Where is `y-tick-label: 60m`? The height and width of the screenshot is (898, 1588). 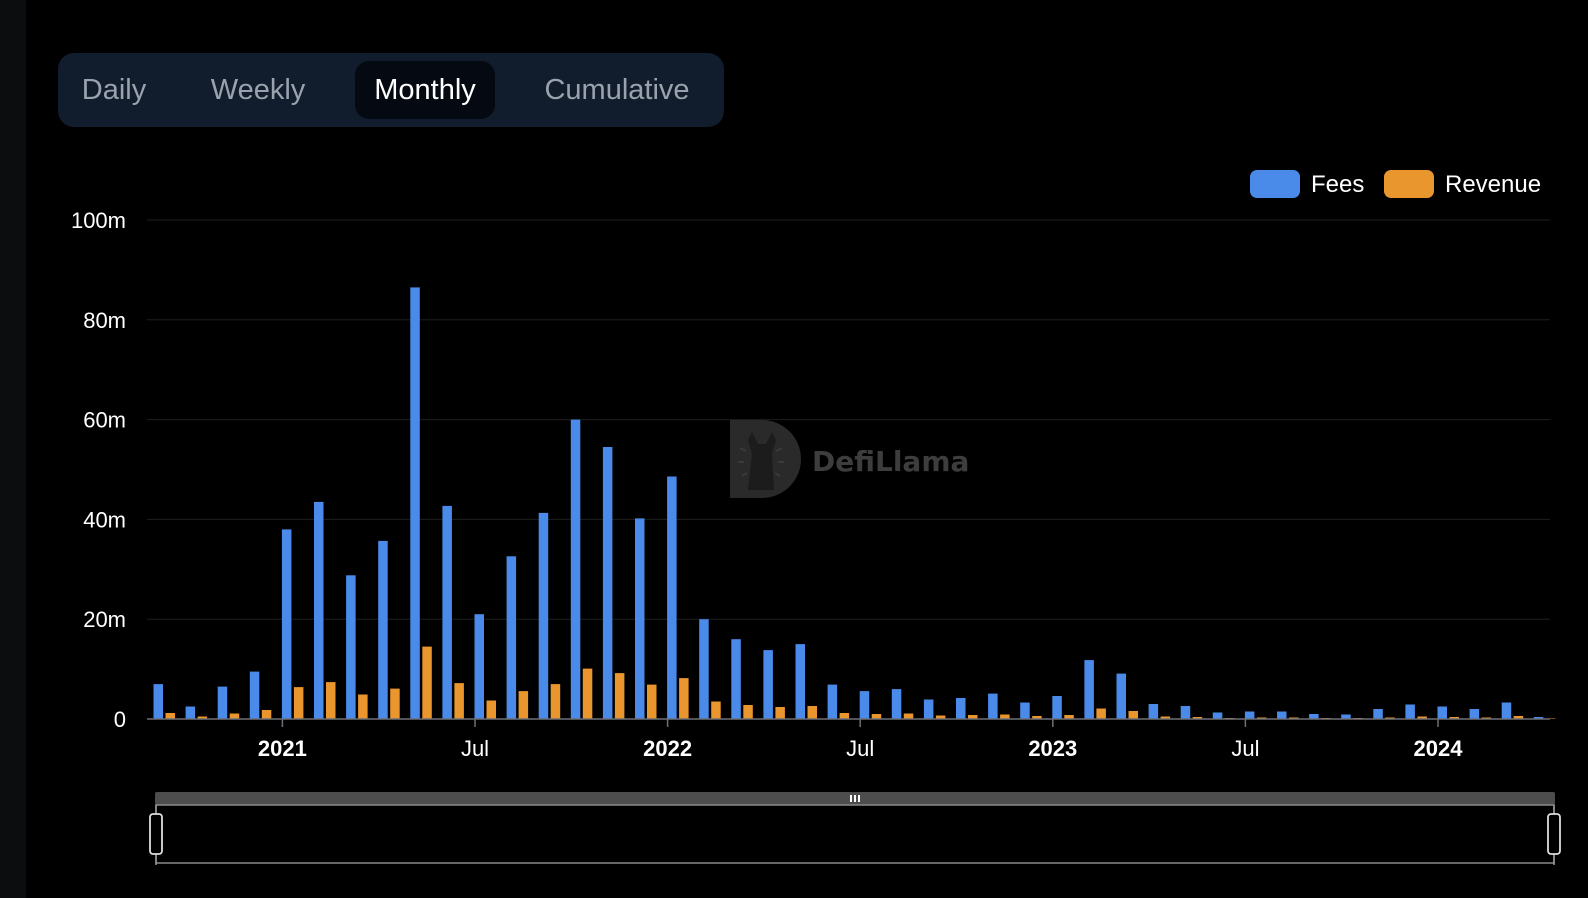
y-tick-label: 60m is located at coordinates (104, 420).